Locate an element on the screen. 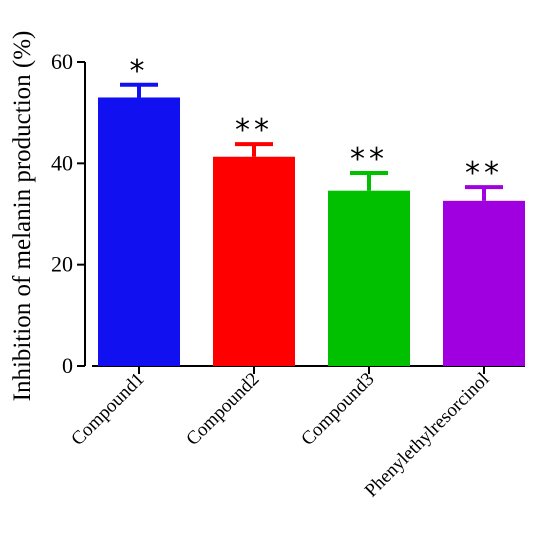 The width and height of the screenshot is (550, 537). significance-label: * is located at coordinates (139, 71).